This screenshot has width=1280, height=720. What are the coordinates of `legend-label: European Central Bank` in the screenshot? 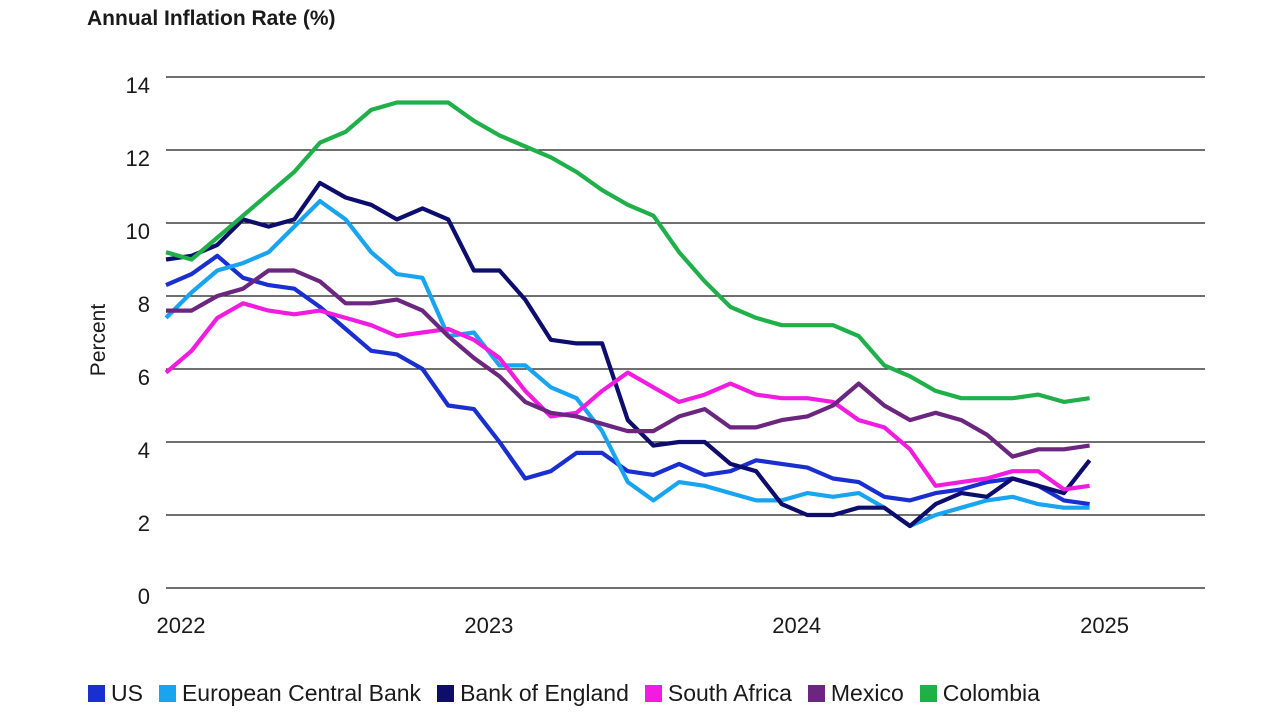 It's located at (301, 693).